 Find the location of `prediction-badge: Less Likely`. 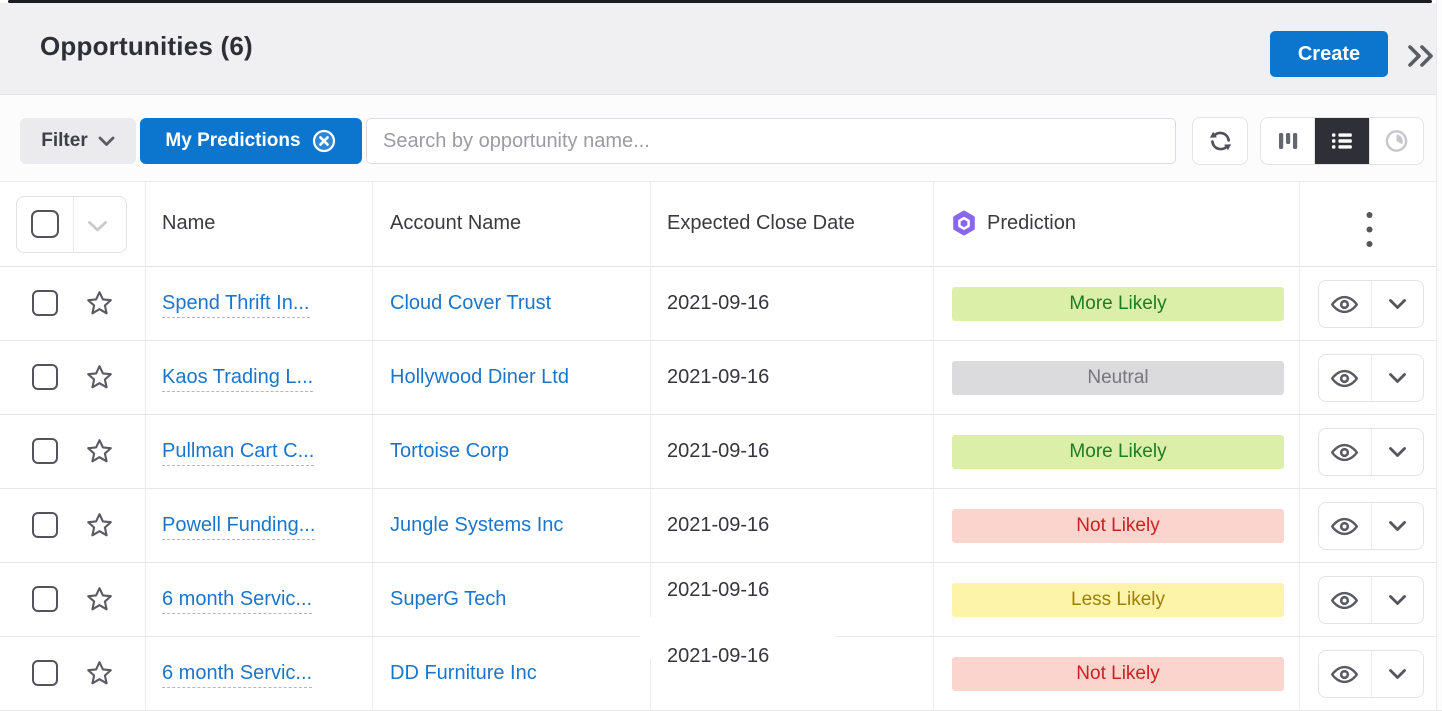

prediction-badge: Less Likely is located at coordinates (1118, 600).